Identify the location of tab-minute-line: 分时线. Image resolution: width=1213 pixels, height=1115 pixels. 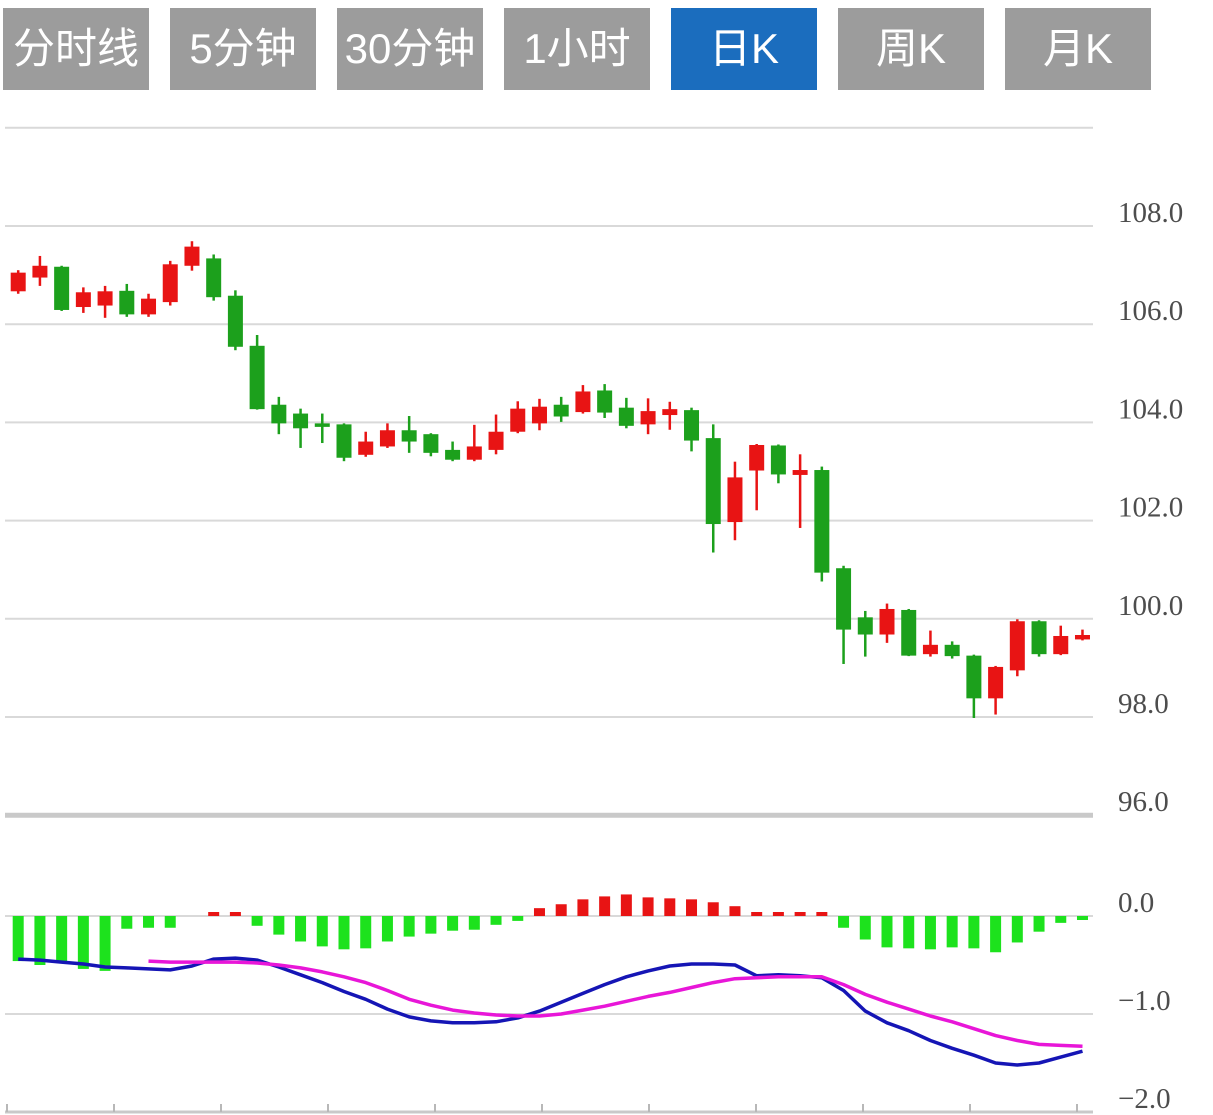
(76, 49).